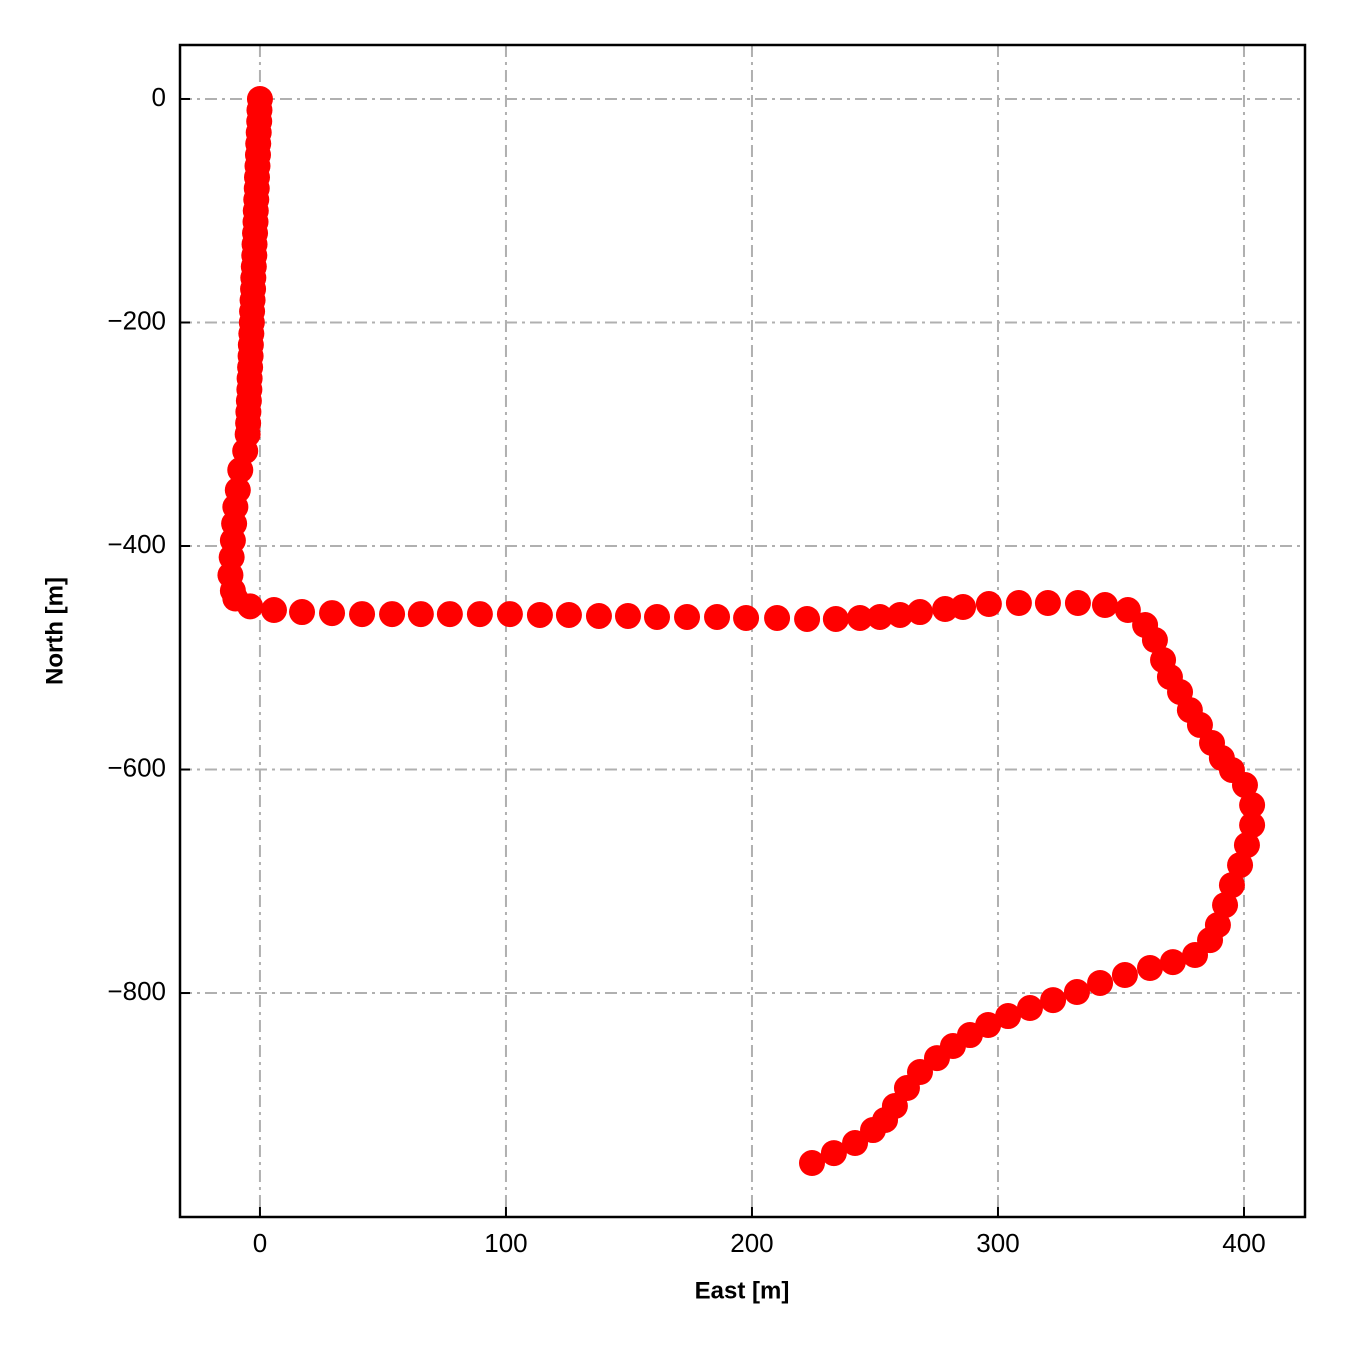  Describe the element at coordinates (136, 767) in the screenshot. I see `y-tick-label: −600` at that location.